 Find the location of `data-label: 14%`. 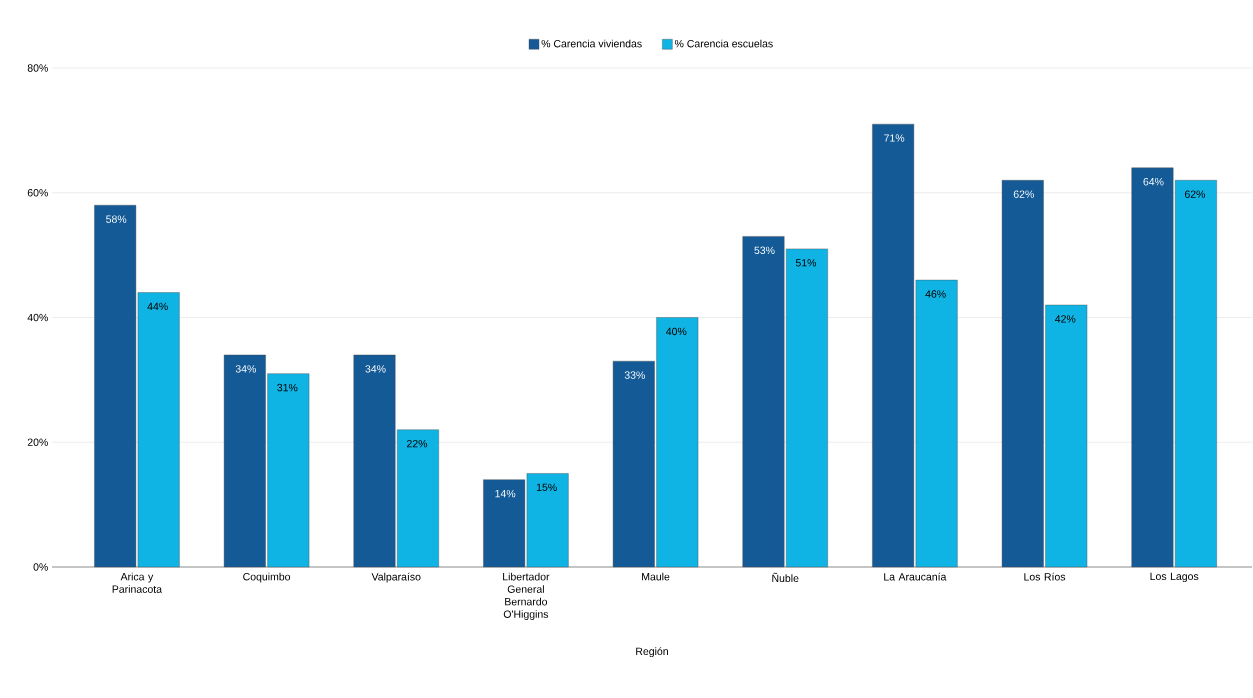

data-label: 14% is located at coordinates (505, 493).